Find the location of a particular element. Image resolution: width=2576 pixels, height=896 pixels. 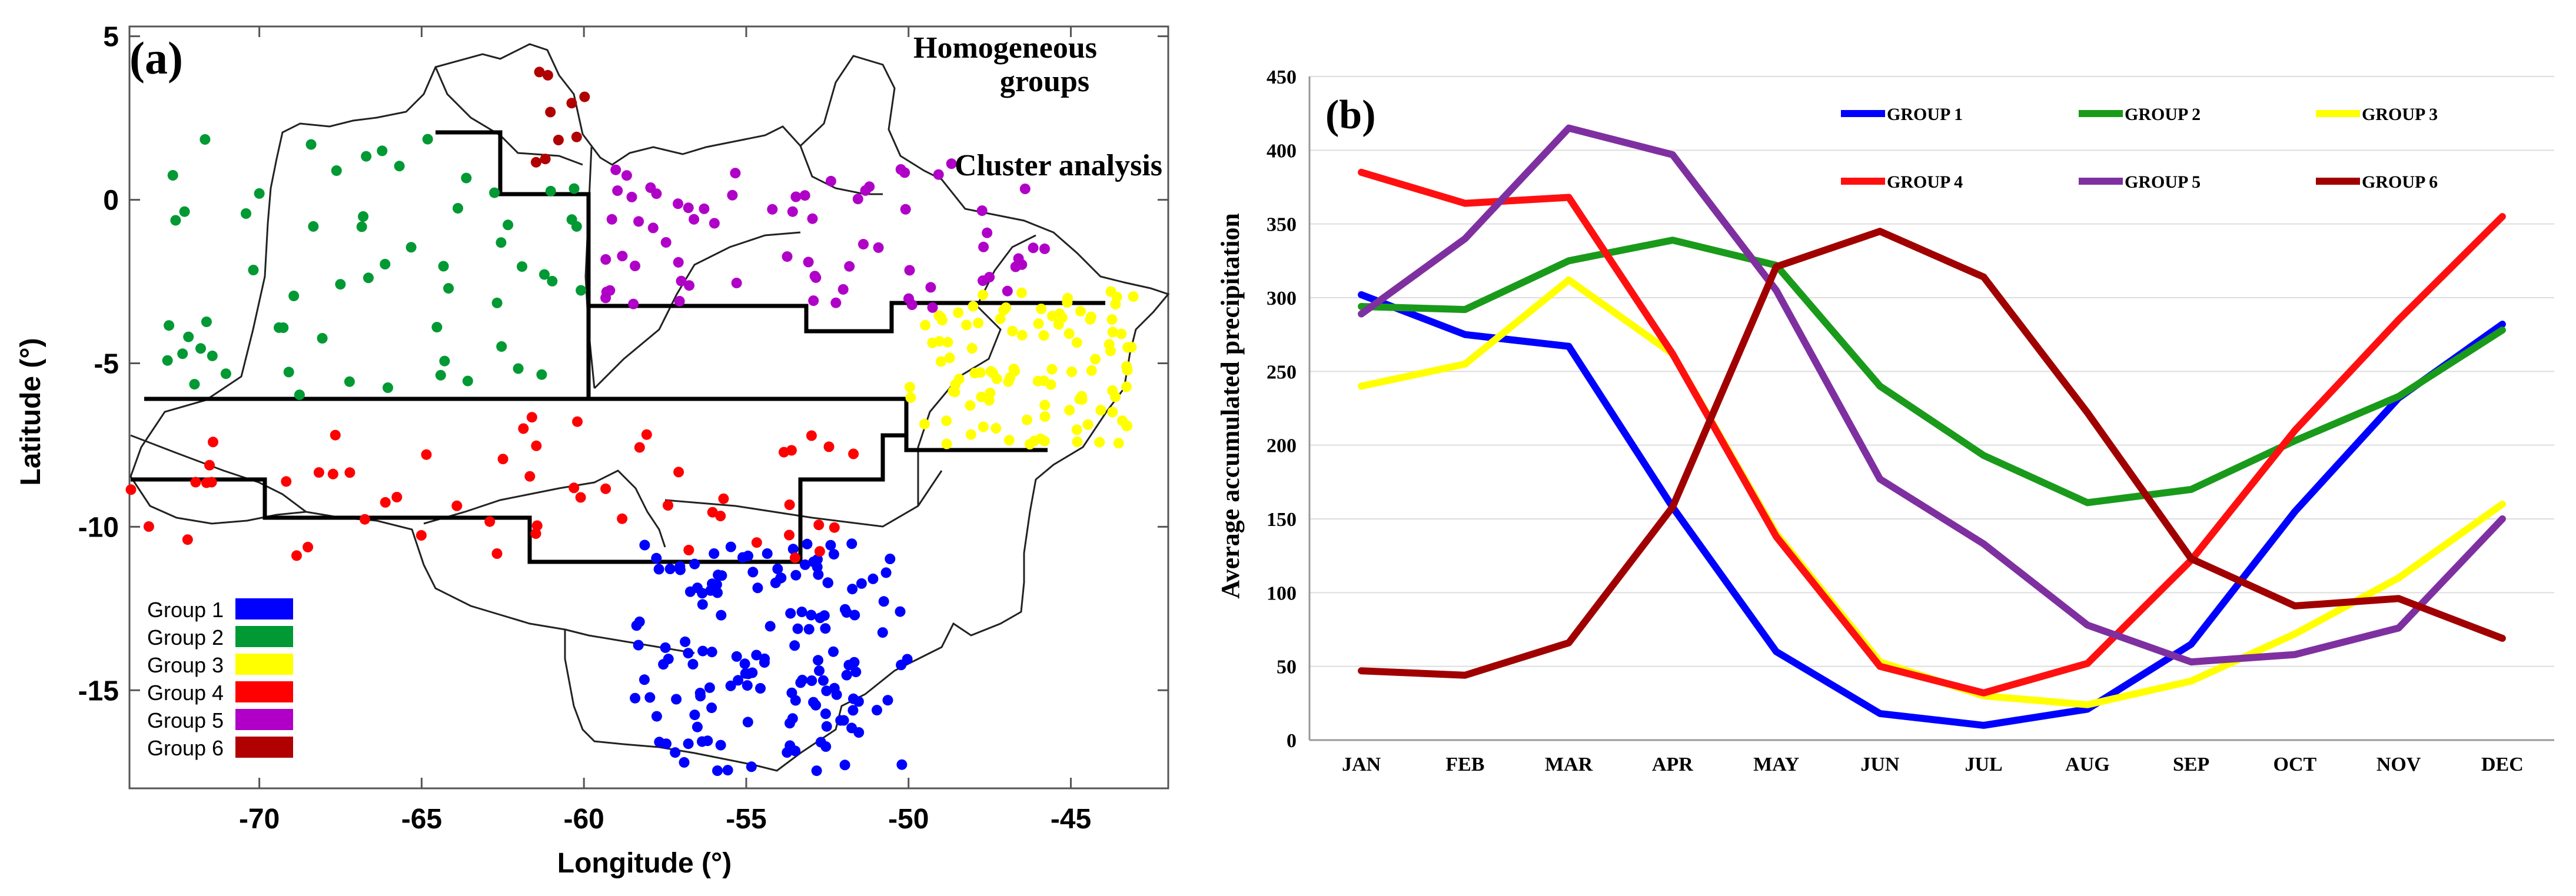

chart-x-tick-label: MAR is located at coordinates (1569, 765).